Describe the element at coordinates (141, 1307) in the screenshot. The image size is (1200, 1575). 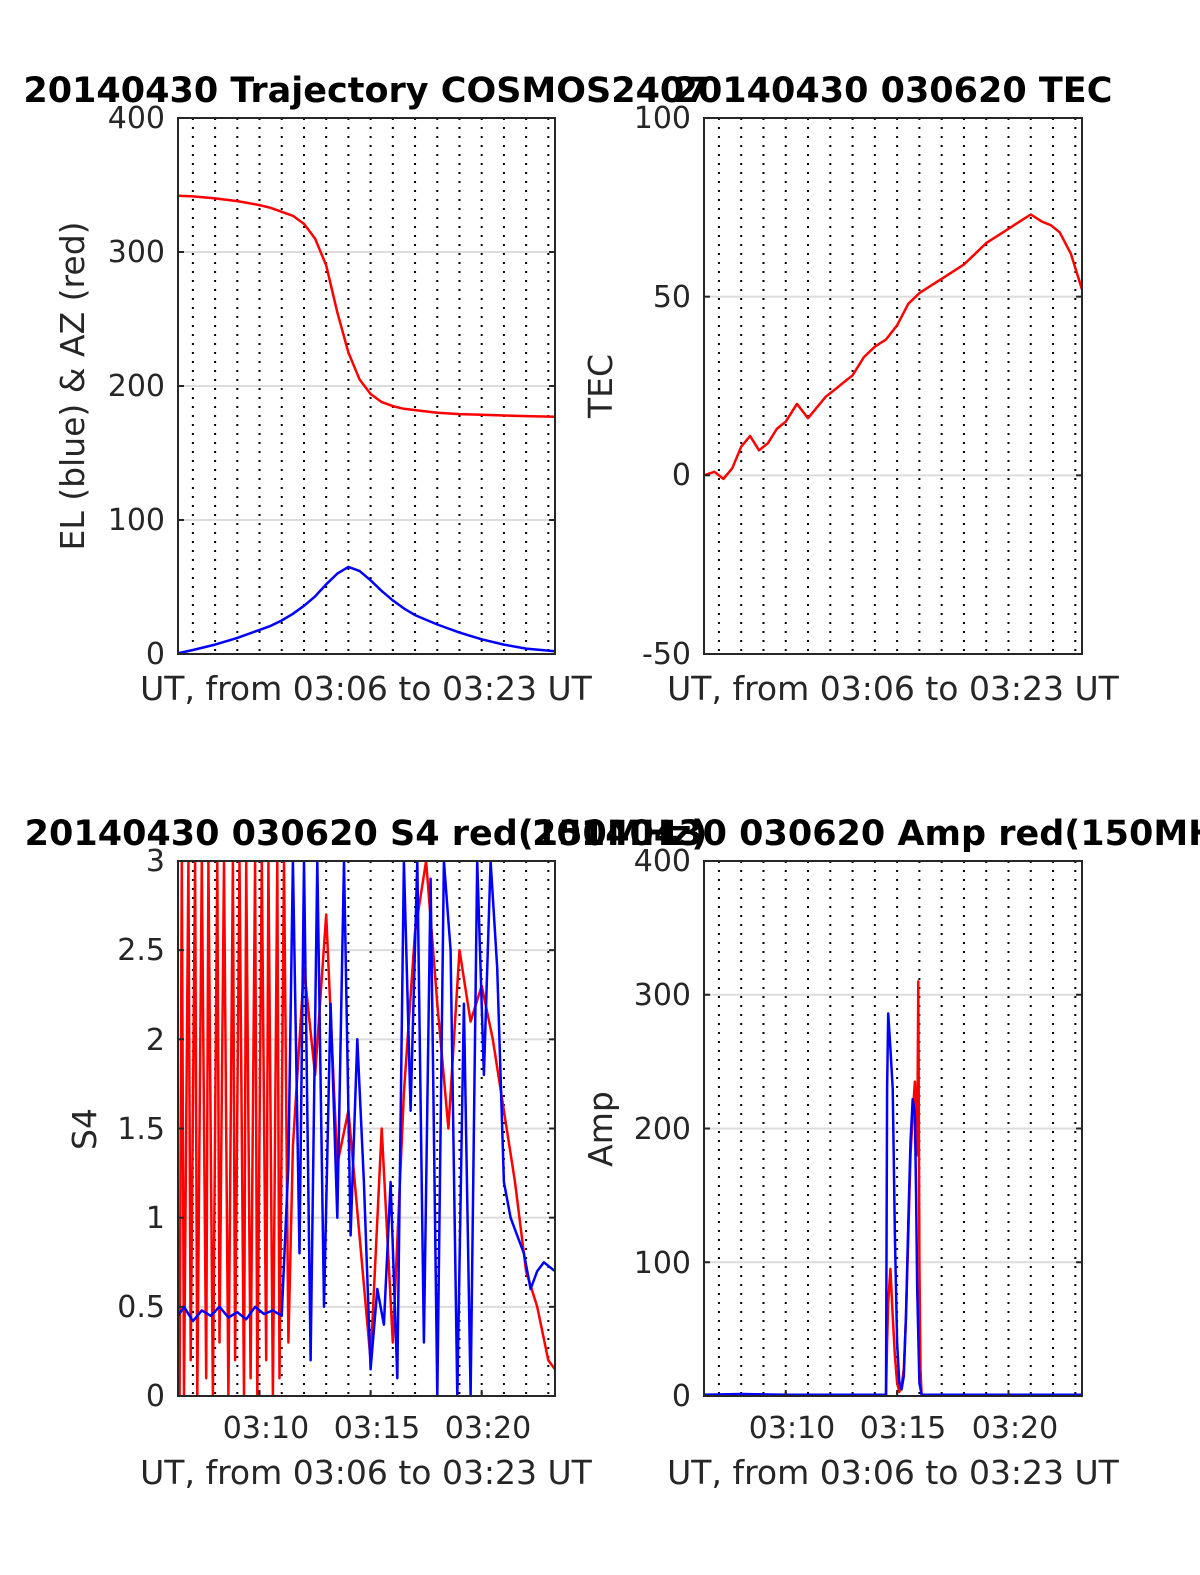
I see `ytick-label: 0.5` at that location.